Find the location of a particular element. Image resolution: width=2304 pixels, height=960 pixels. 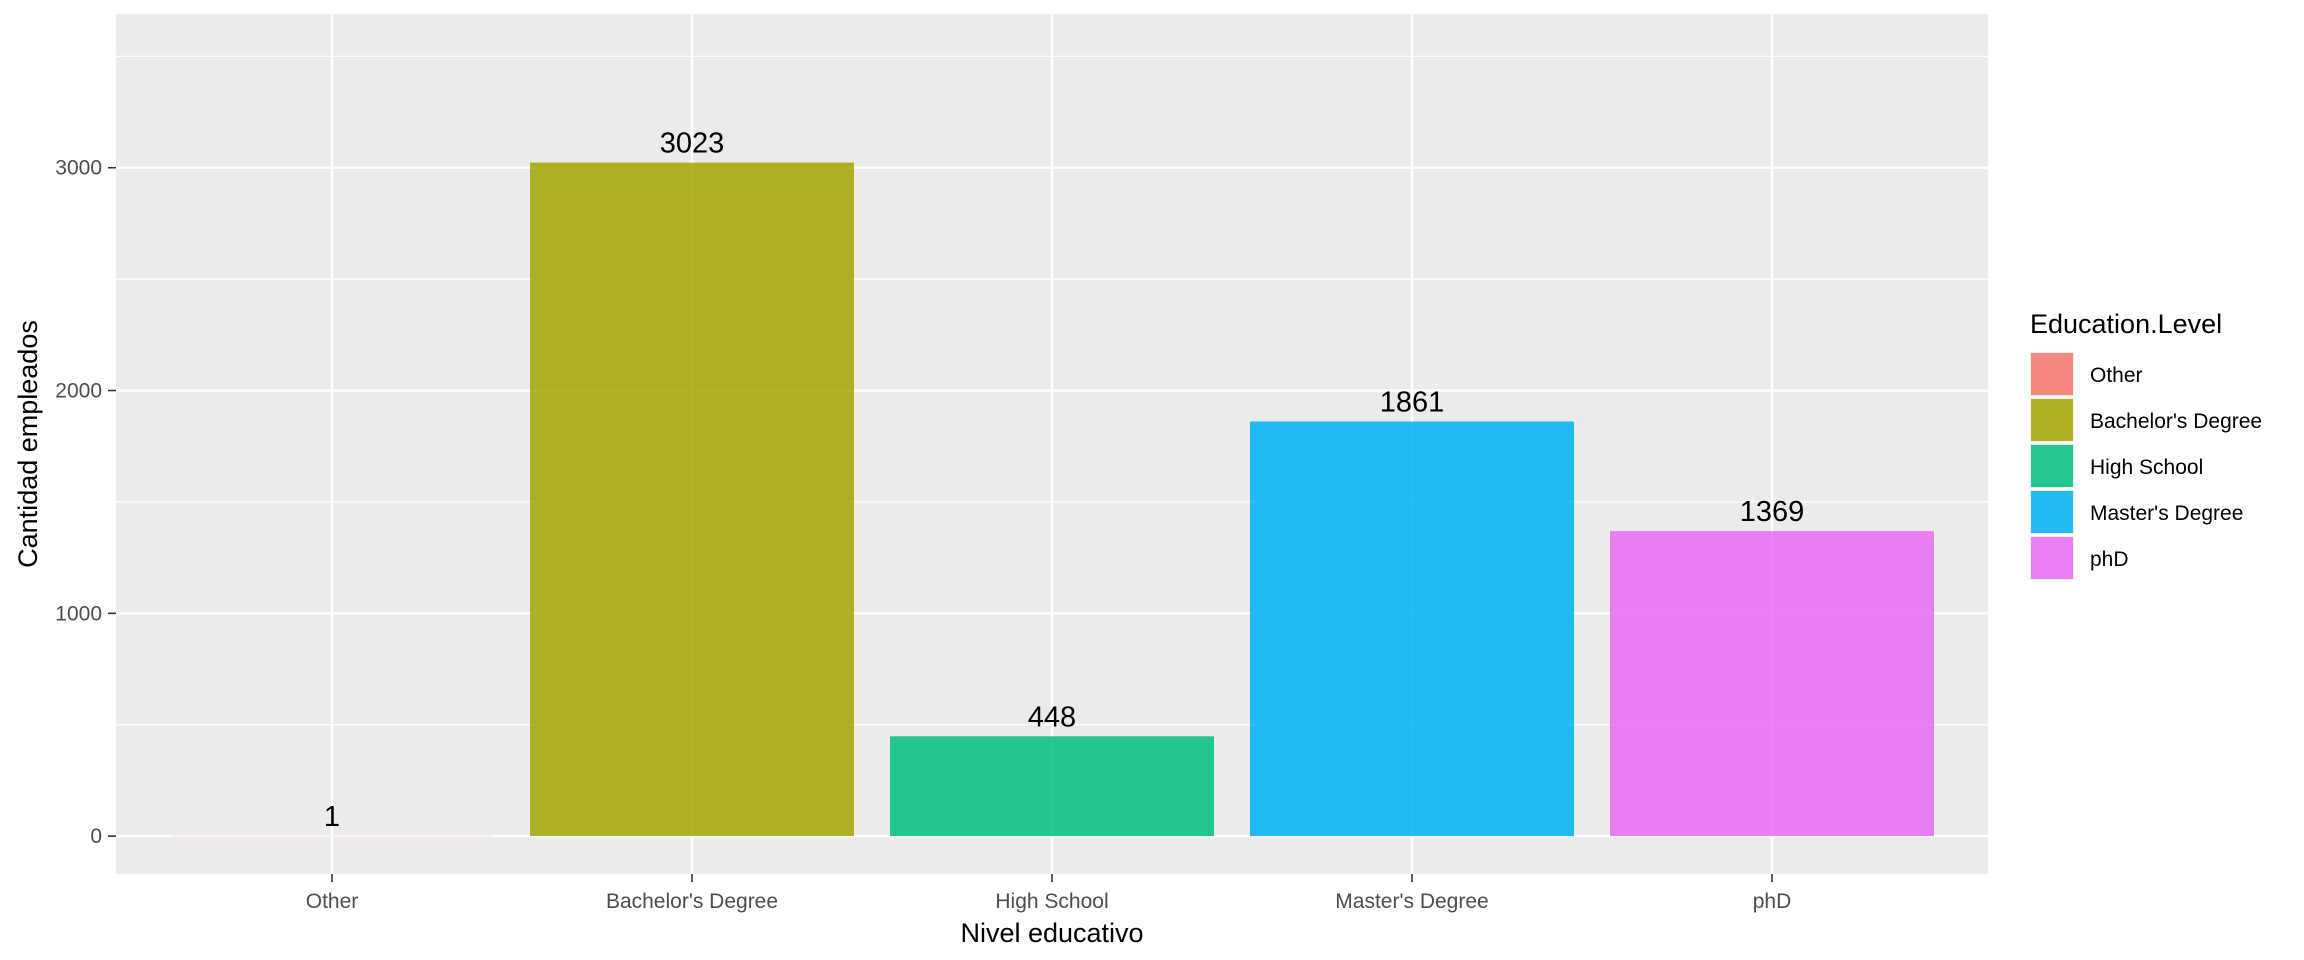

data-label: 3023 is located at coordinates (692, 144).